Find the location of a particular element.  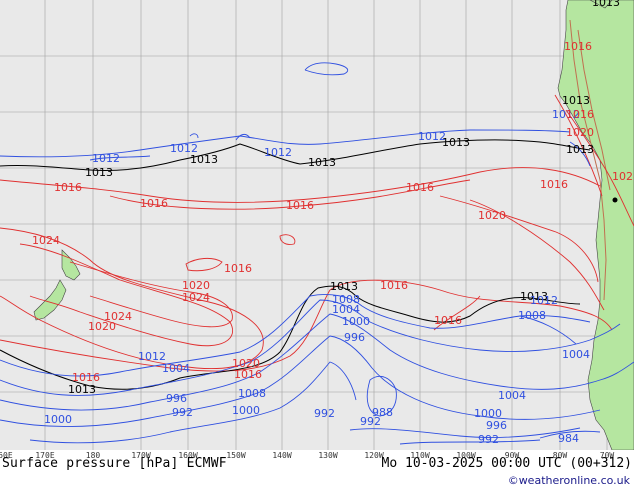

isobar-1024-a: 1024 is located at coordinates (46, 240).